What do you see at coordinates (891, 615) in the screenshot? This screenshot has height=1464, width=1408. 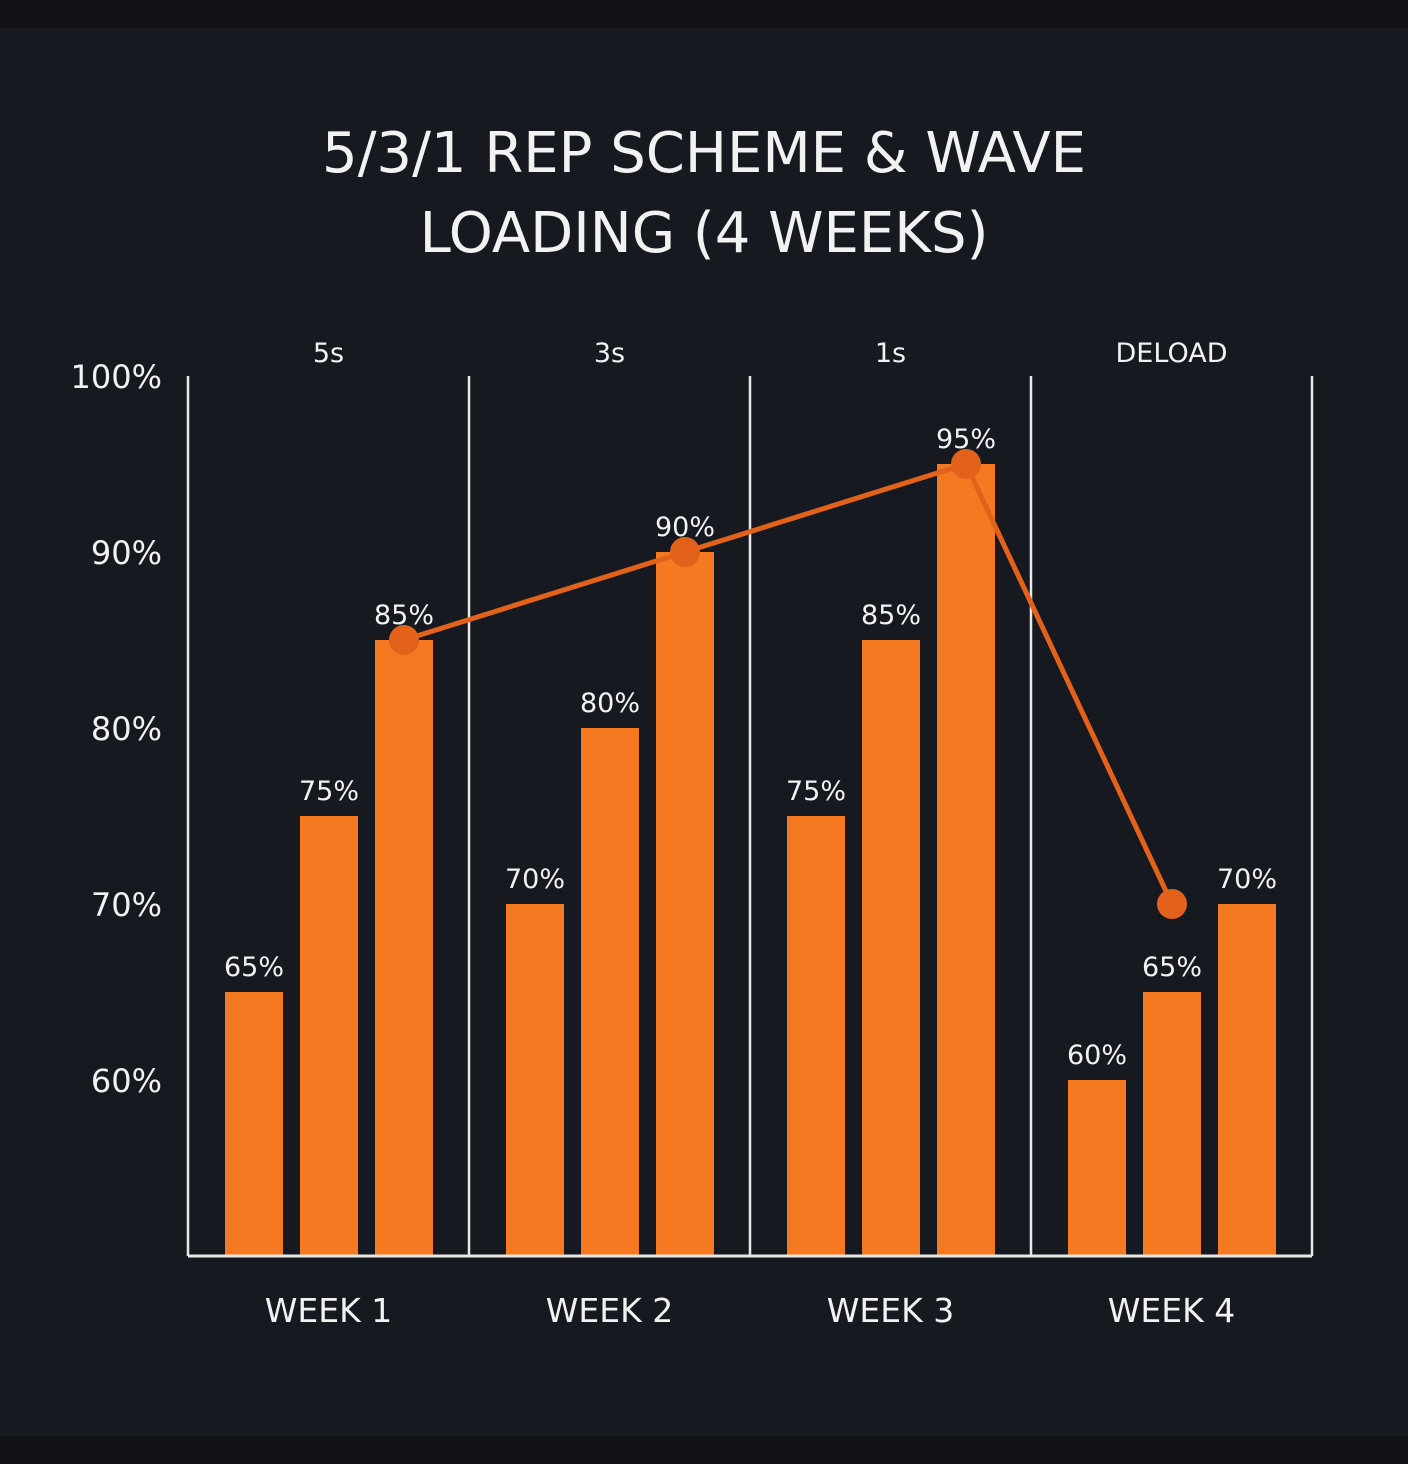 I see `bar-label: 85%` at bounding box center [891, 615].